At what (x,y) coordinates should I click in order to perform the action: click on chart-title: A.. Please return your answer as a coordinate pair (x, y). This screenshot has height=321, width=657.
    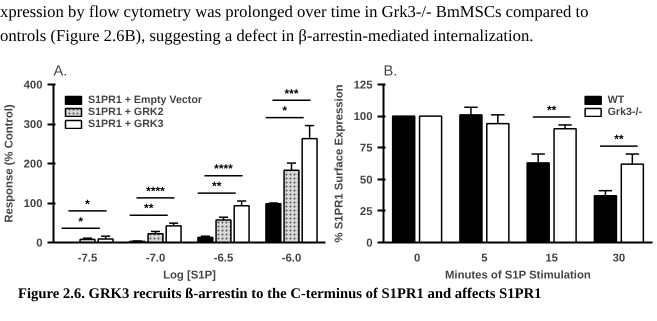
    Looking at the image, I should click on (61, 72).